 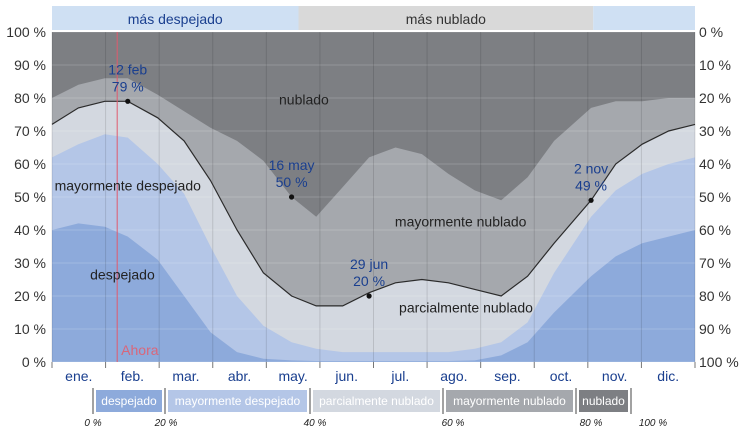 I want to click on month-label-8: sep., so click(x=507, y=376).